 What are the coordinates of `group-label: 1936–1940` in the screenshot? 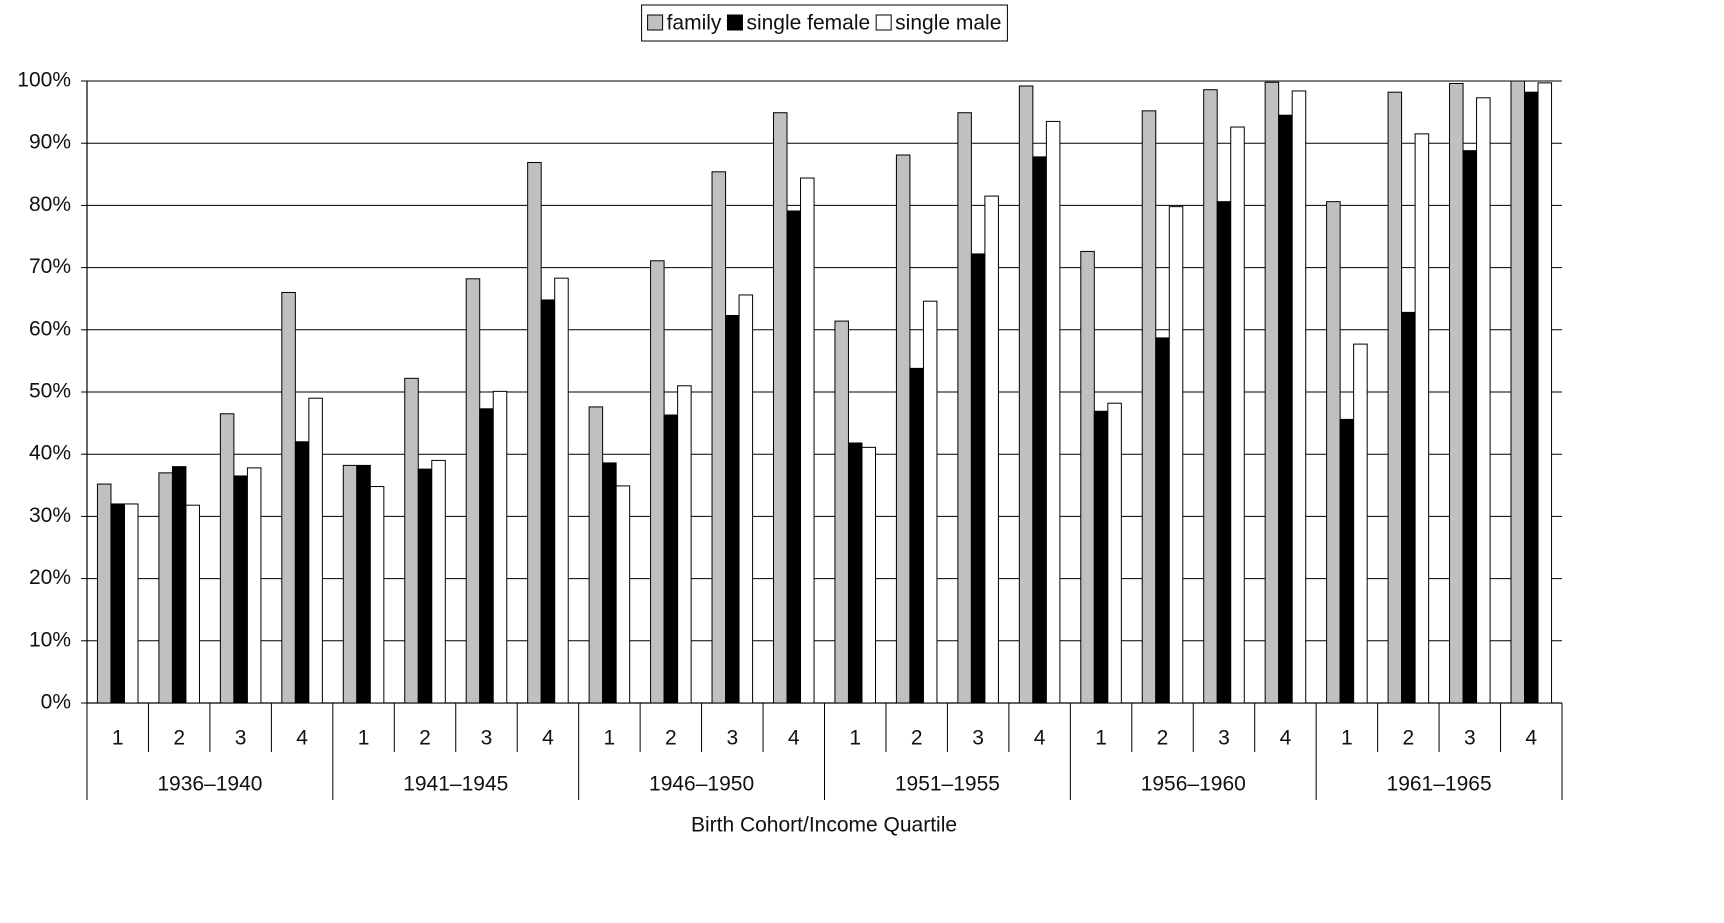 It's located at (209, 784).